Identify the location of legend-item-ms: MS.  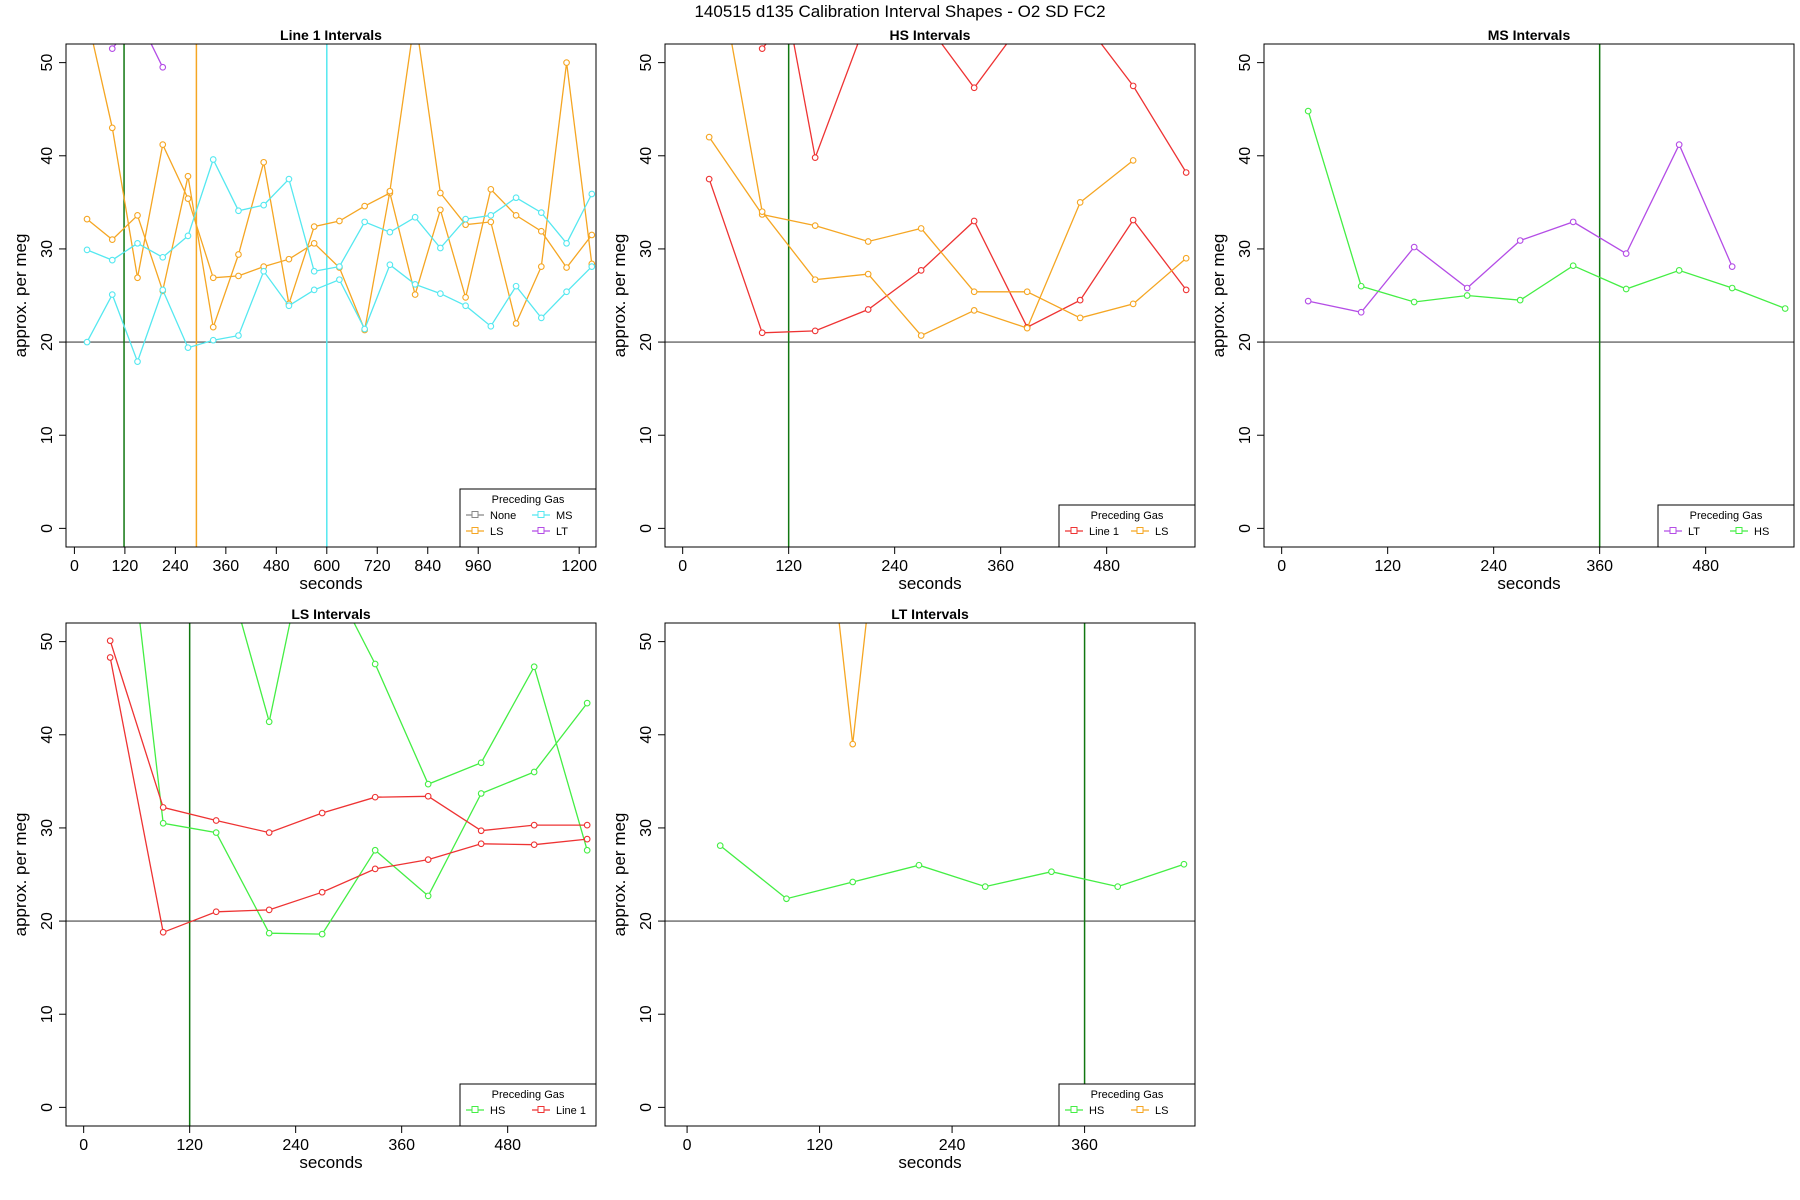
(552, 516).